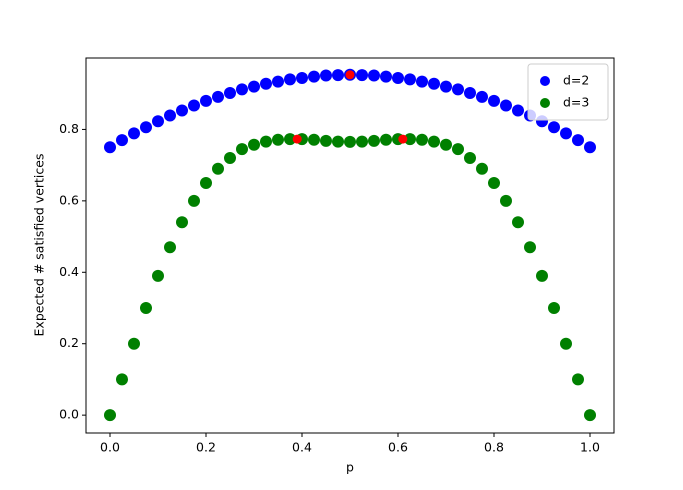 The image size is (683, 490). What do you see at coordinates (110, 447) in the screenshot?
I see `x-tick-label: 0.0` at bounding box center [110, 447].